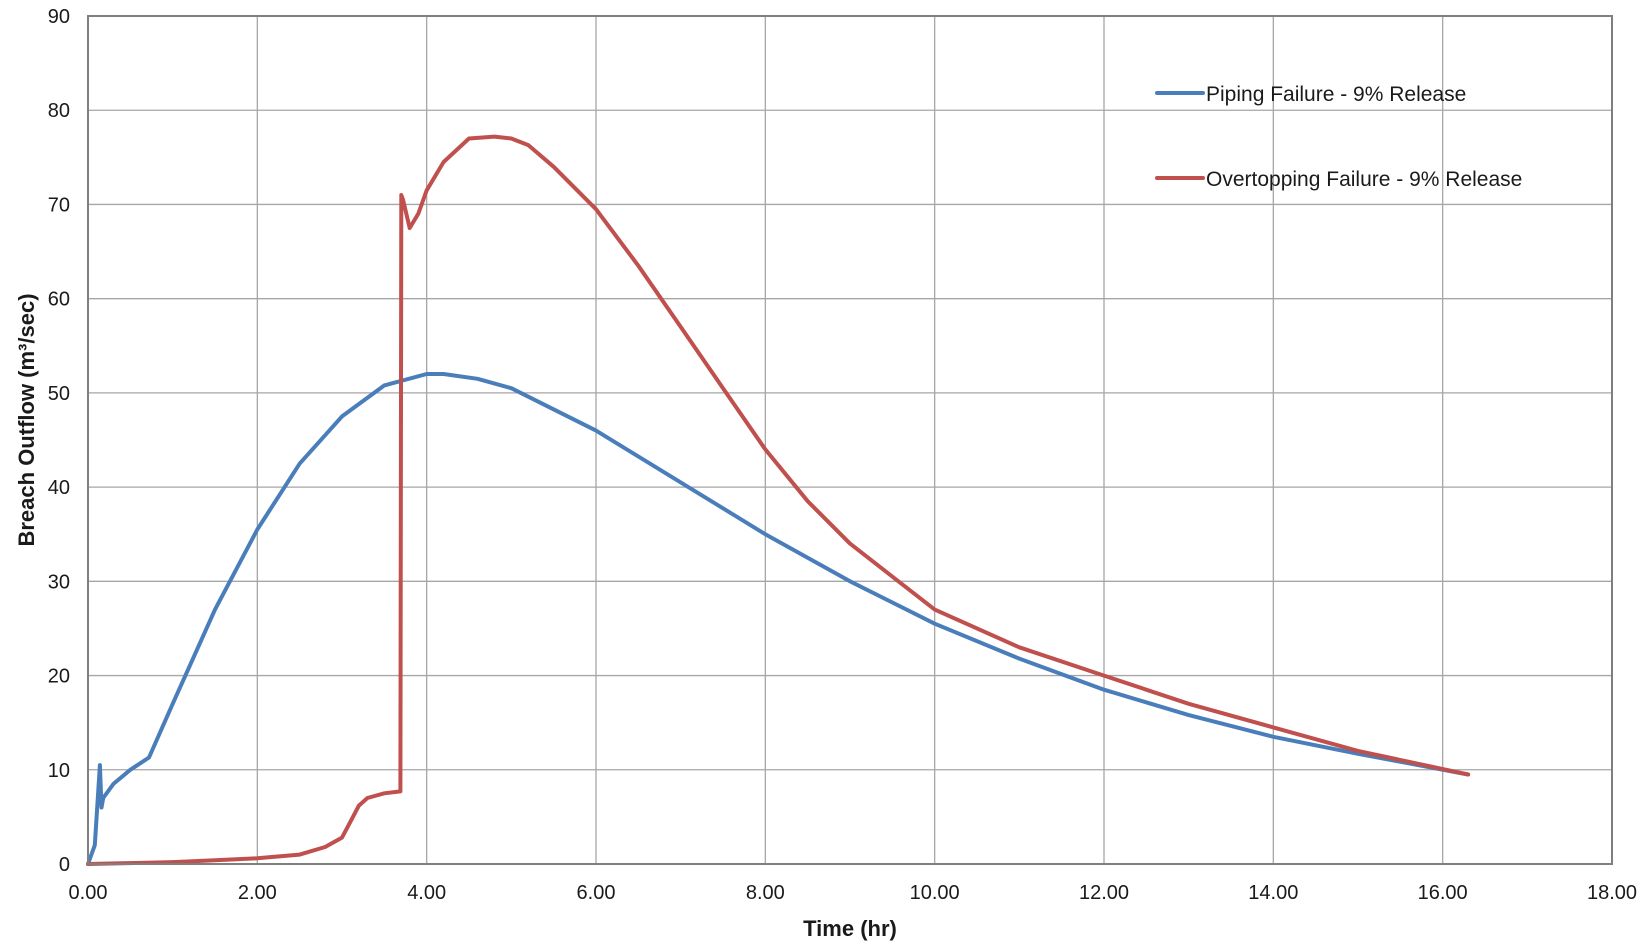  Describe the element at coordinates (1443, 893) in the screenshot. I see `x-tick-label: 16.00` at that location.